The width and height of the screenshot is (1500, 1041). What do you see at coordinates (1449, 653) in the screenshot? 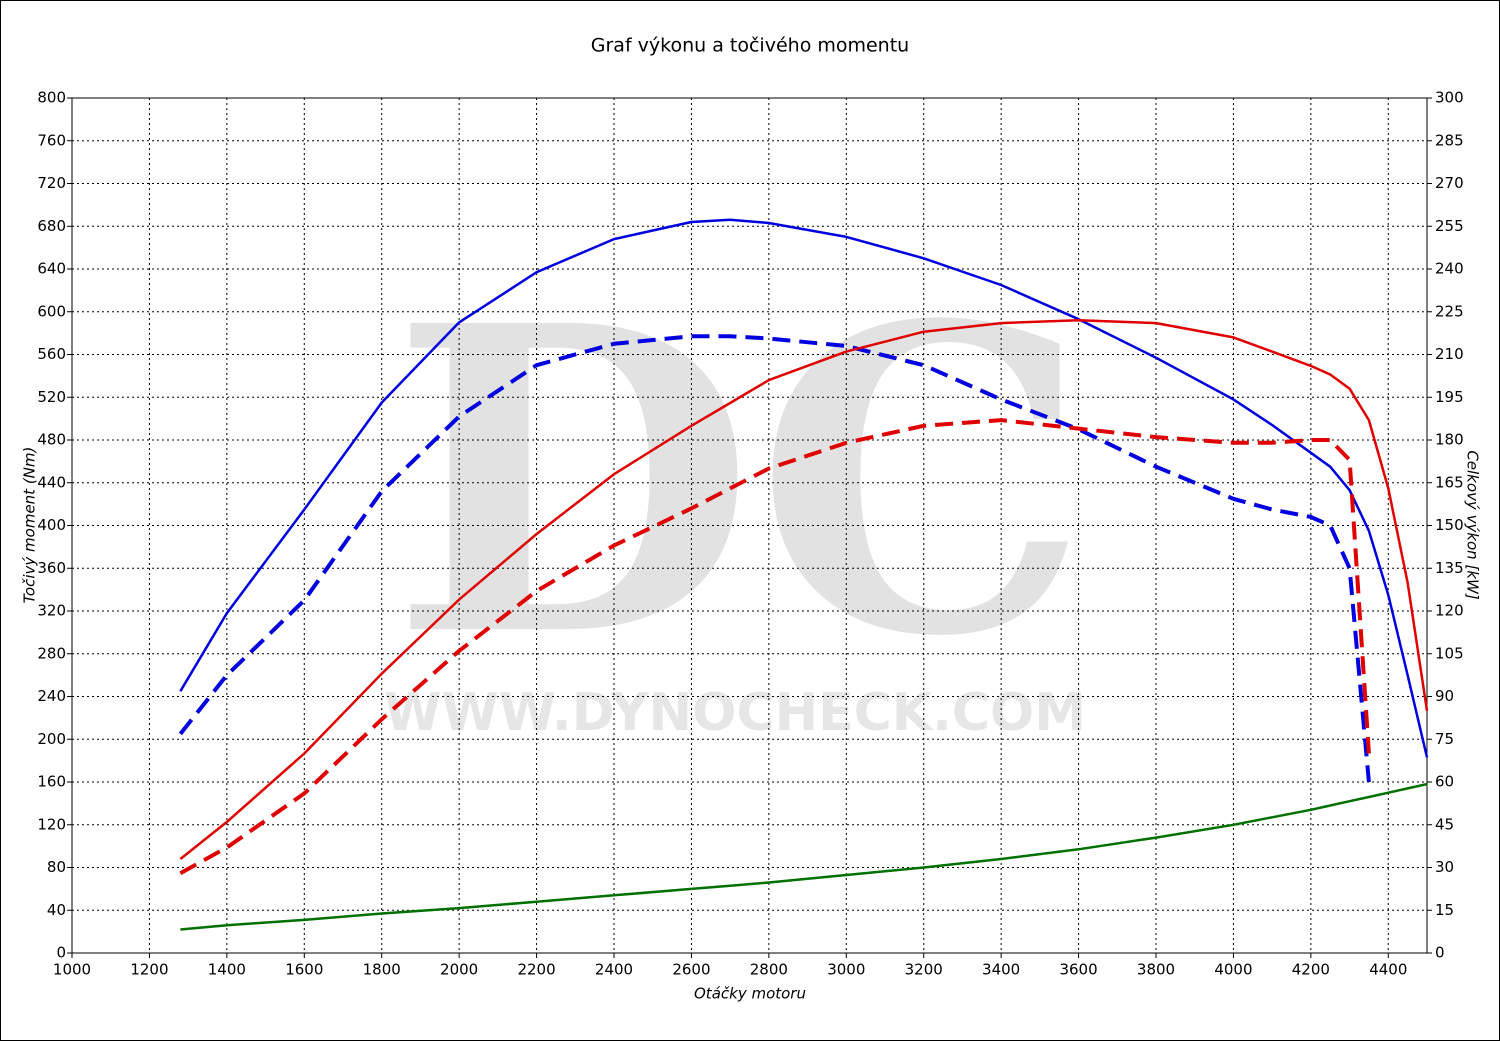
I see `y2-tick-label: 105` at bounding box center [1449, 653].